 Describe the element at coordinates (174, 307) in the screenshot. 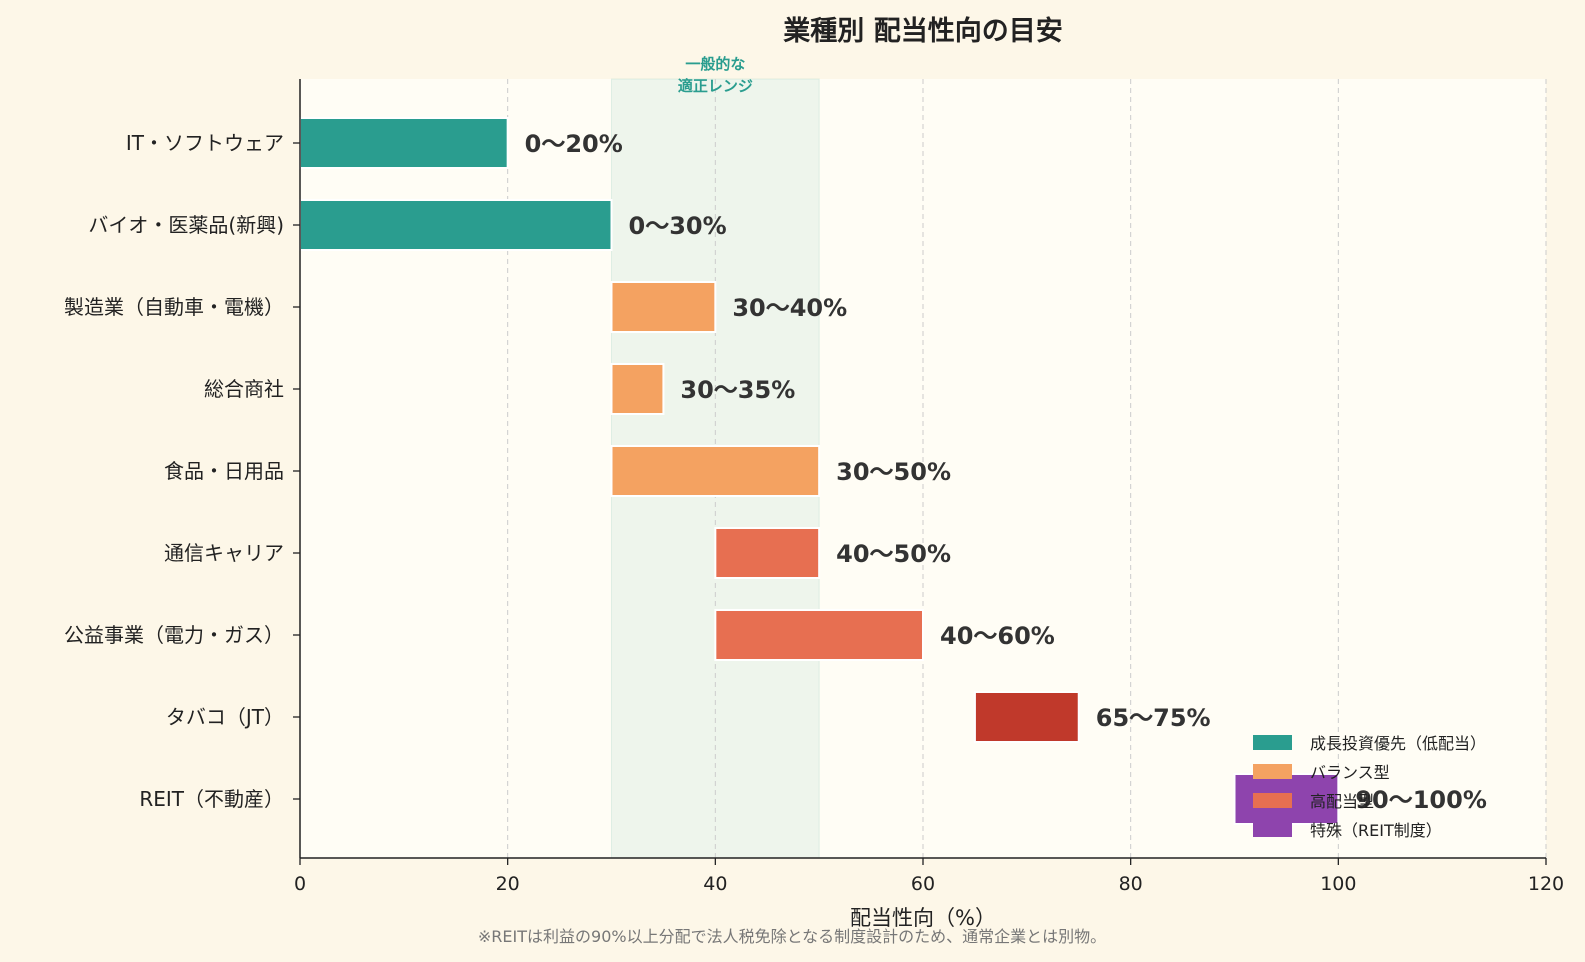

I see `category-label: 製造業（自動車・電機）` at that location.